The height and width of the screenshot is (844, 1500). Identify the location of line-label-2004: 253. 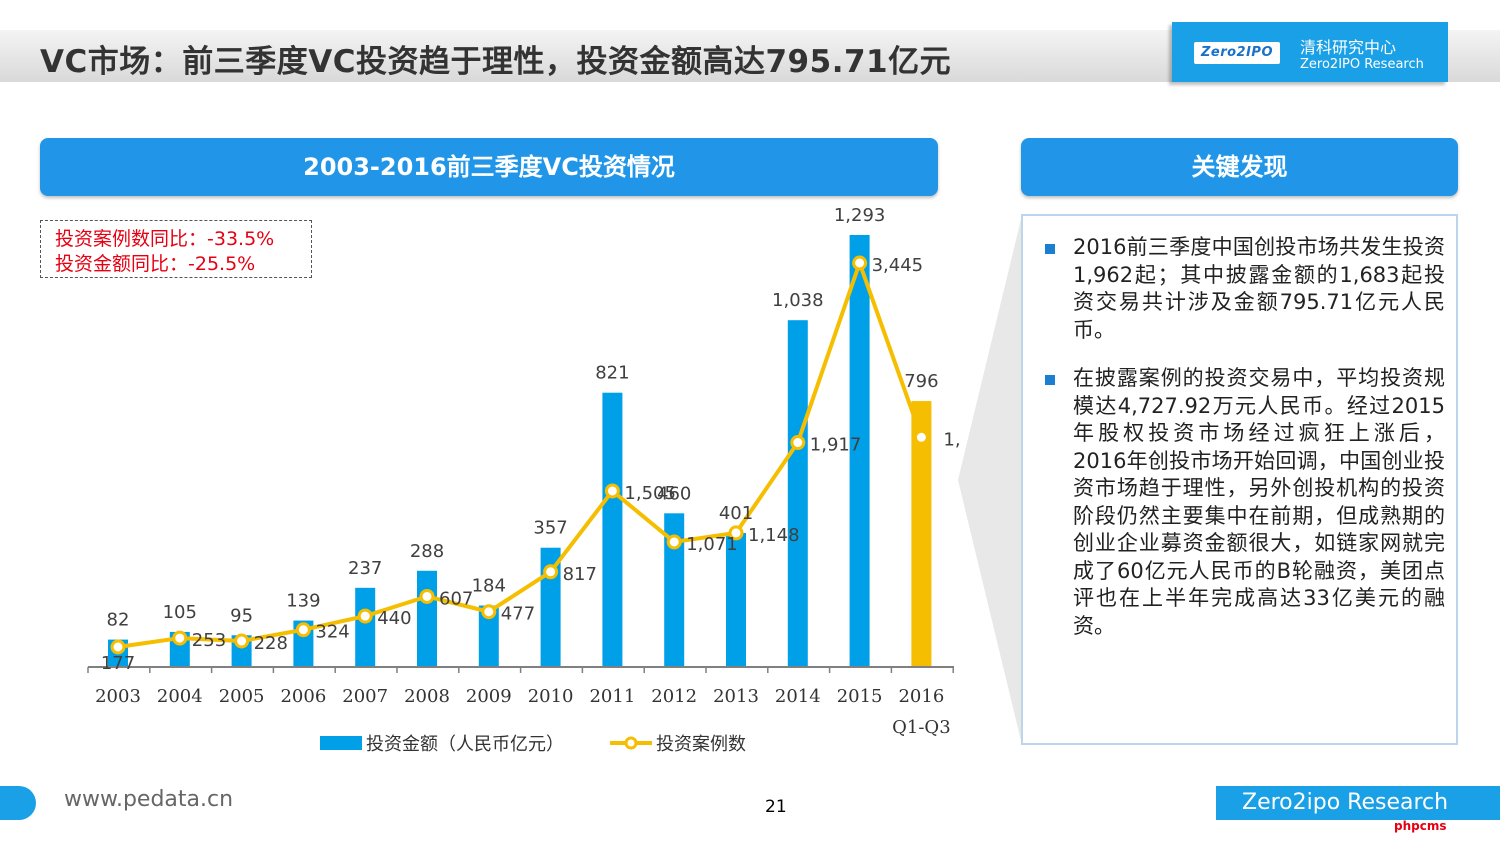
(209, 640).